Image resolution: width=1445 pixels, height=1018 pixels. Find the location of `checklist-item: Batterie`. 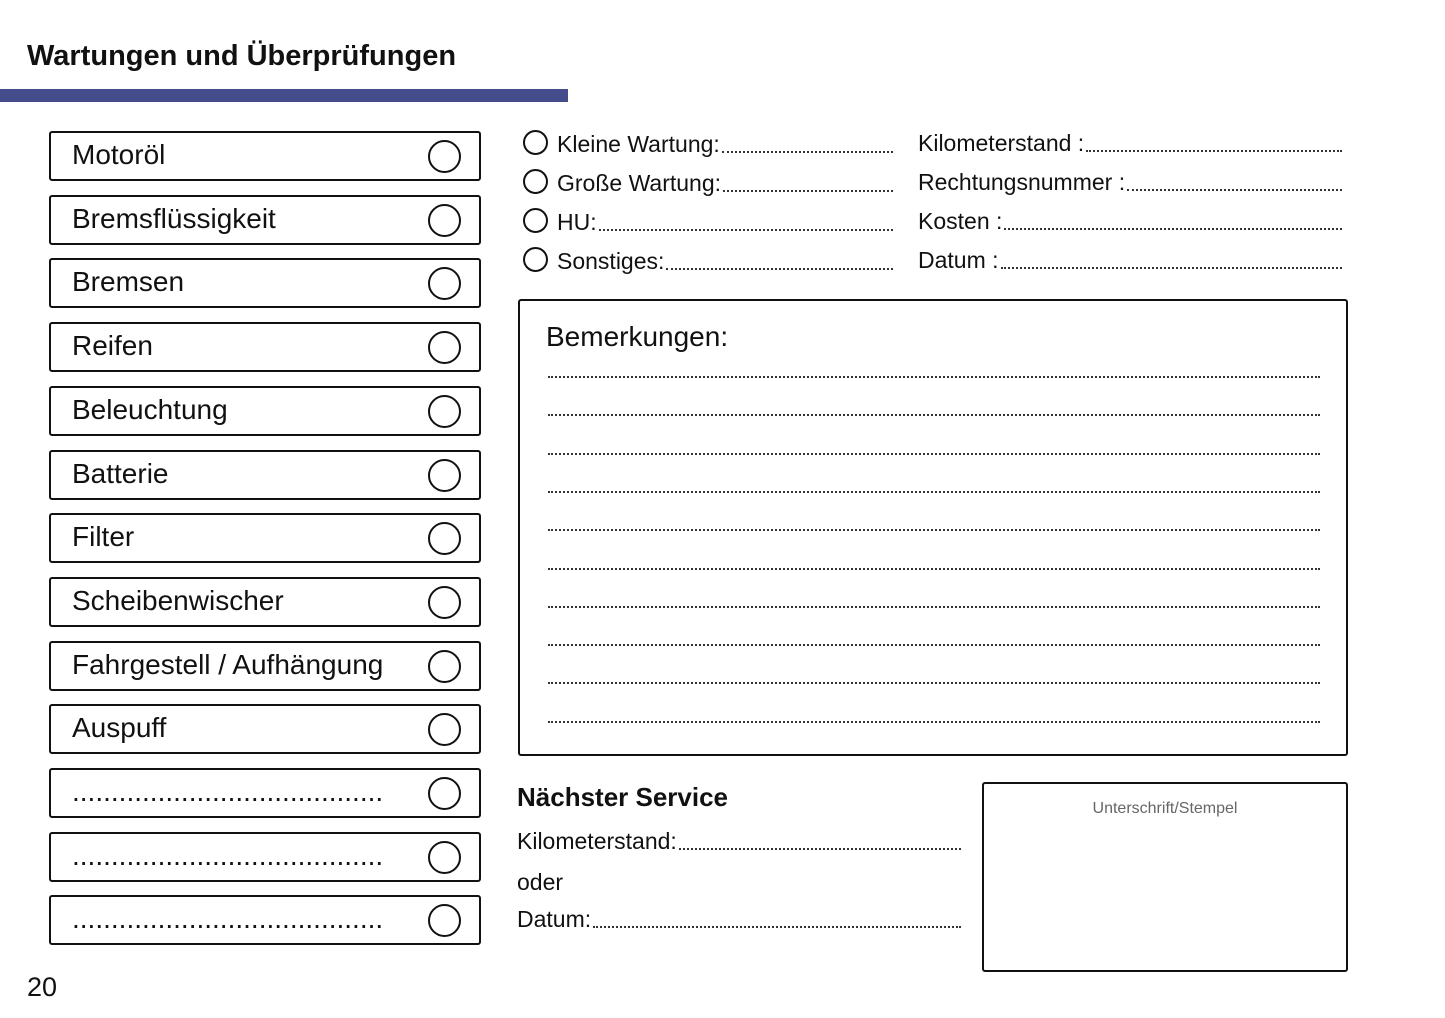

checklist-item: Batterie is located at coordinates (265, 474).